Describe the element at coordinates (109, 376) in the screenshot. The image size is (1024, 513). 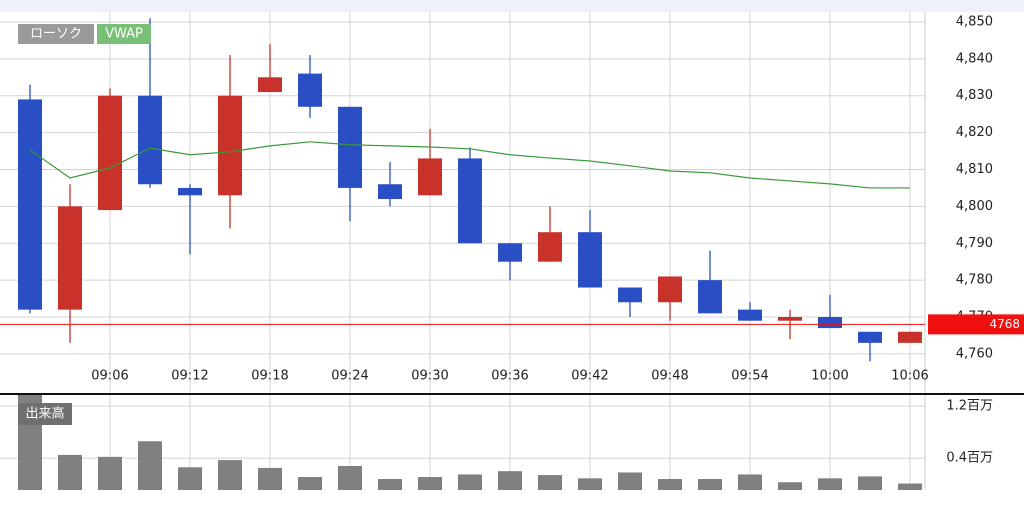
I see `x-tick-label: 09:06` at that location.